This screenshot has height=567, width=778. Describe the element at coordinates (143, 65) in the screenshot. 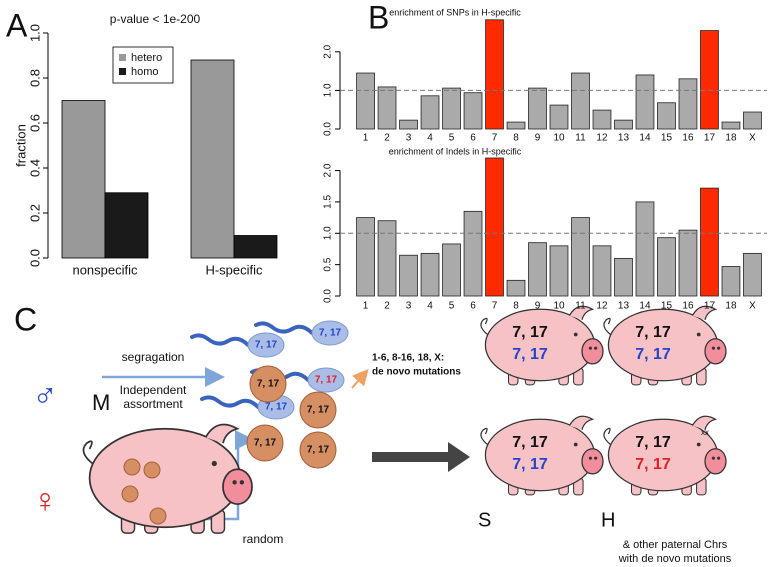

I see `legend-box` at that location.